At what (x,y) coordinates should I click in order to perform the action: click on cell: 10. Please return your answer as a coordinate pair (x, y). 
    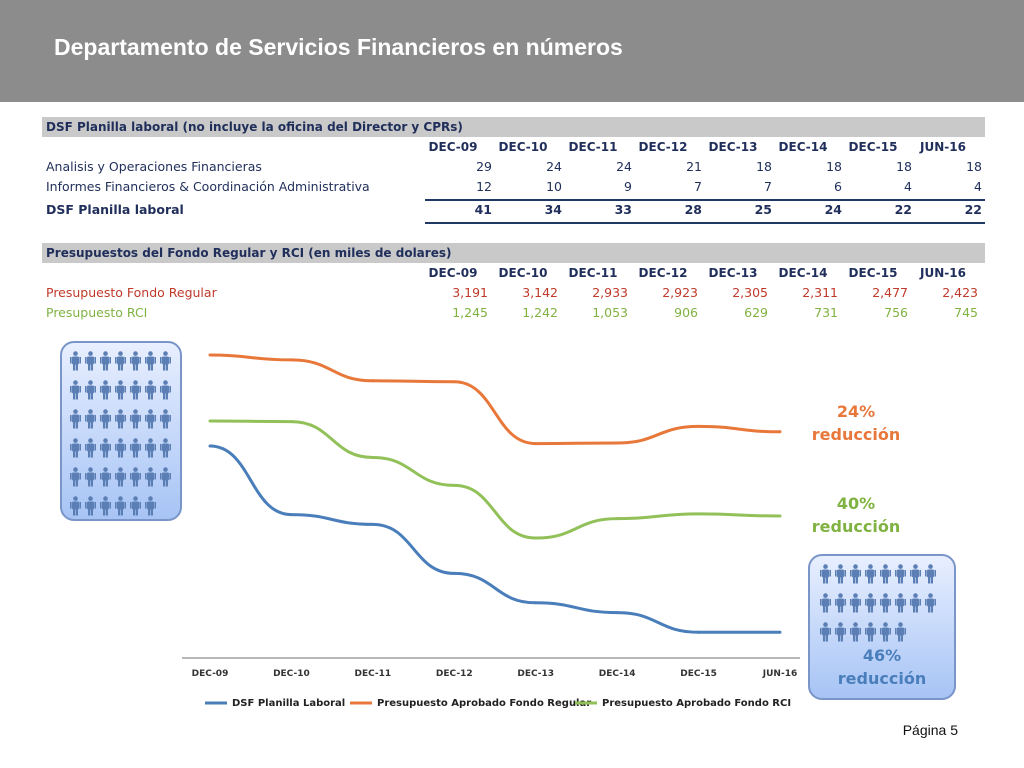
    Looking at the image, I should click on (554, 186).